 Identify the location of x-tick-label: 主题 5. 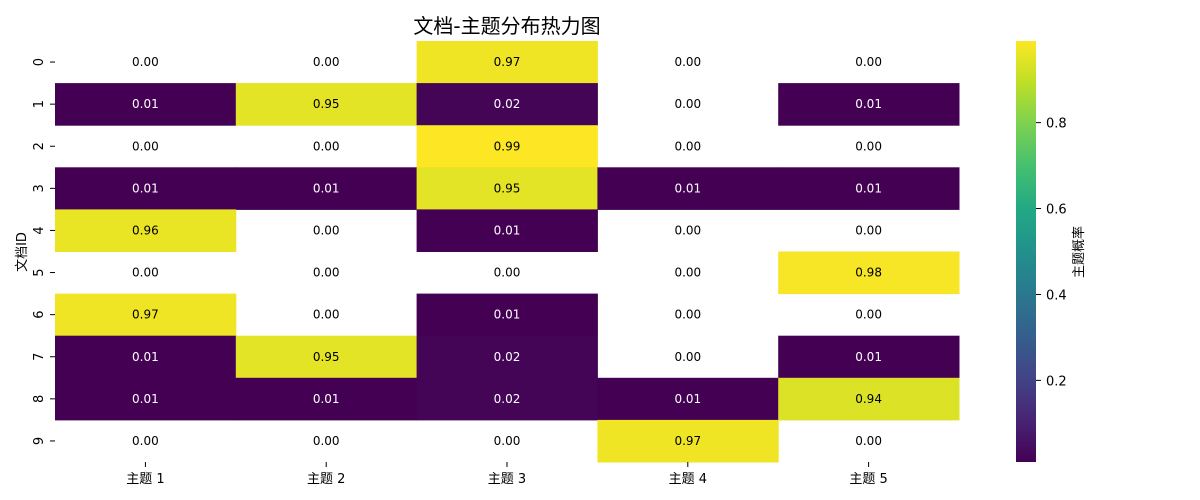
(868, 479).